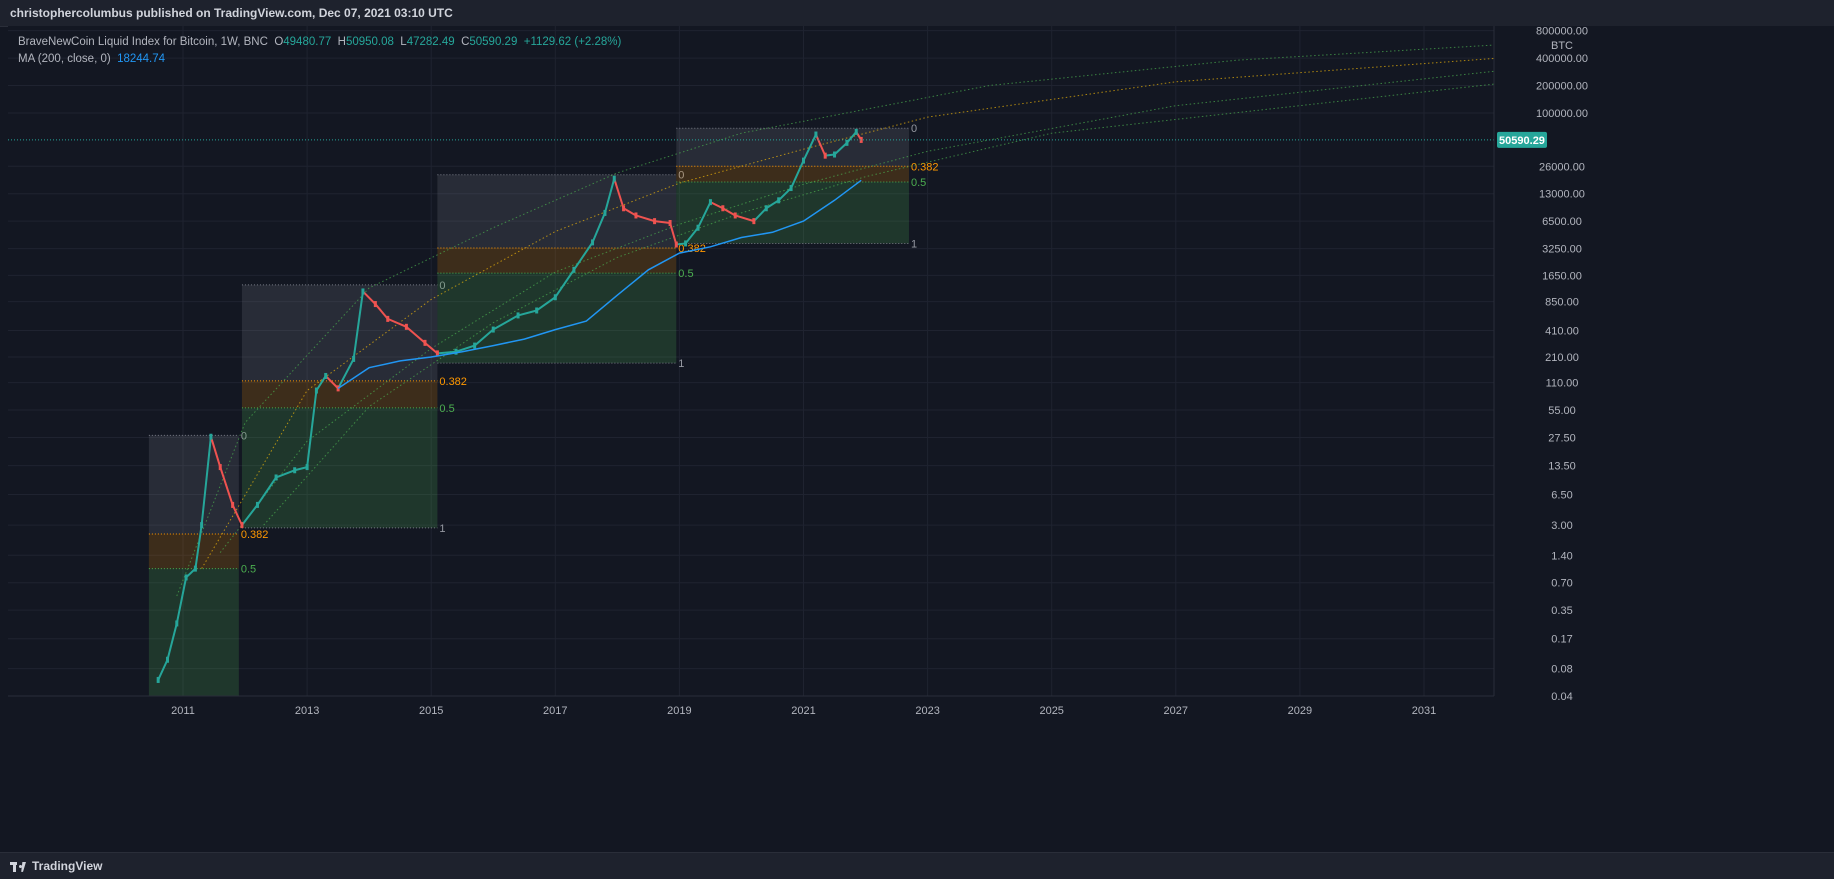 This screenshot has width=1834, height=879. Describe the element at coordinates (248, 570) in the screenshot. I see `fib-label: 0.5` at that location.